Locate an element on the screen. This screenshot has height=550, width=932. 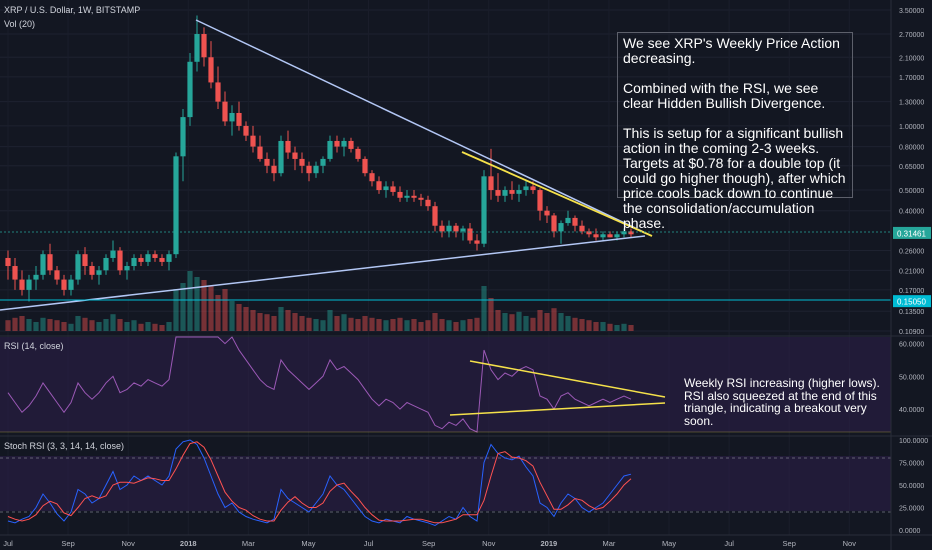
price-tick-label: 0.21000 is located at coordinates (911, 271).